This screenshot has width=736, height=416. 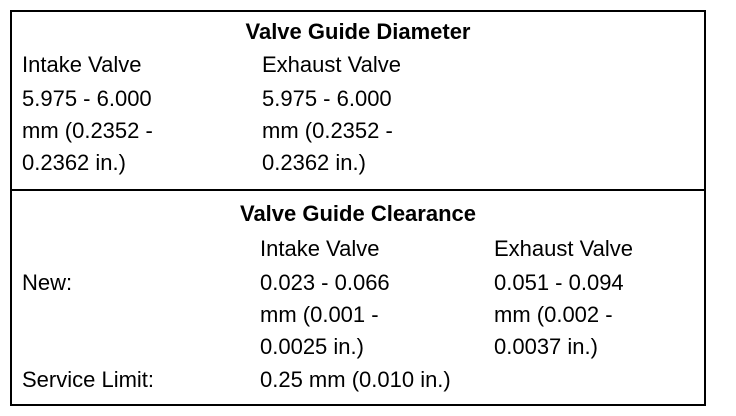 I want to click on row-label: New:, so click(x=47, y=282).